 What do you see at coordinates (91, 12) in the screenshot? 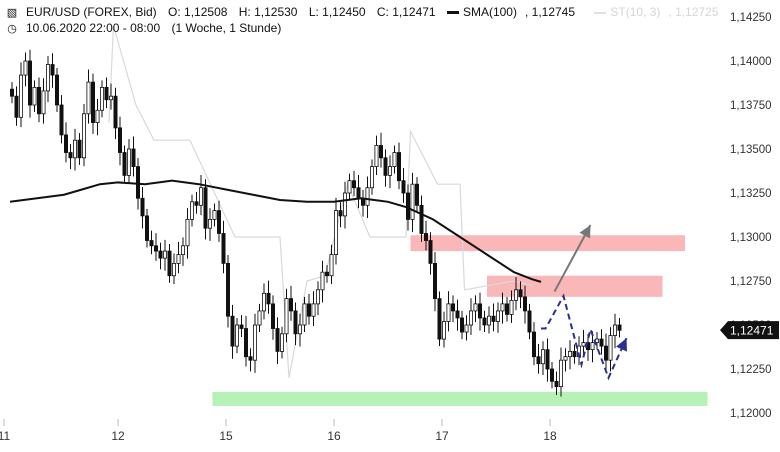
I see `instrument-name: EUR/USD (FOREX, Bid)` at bounding box center [91, 12].